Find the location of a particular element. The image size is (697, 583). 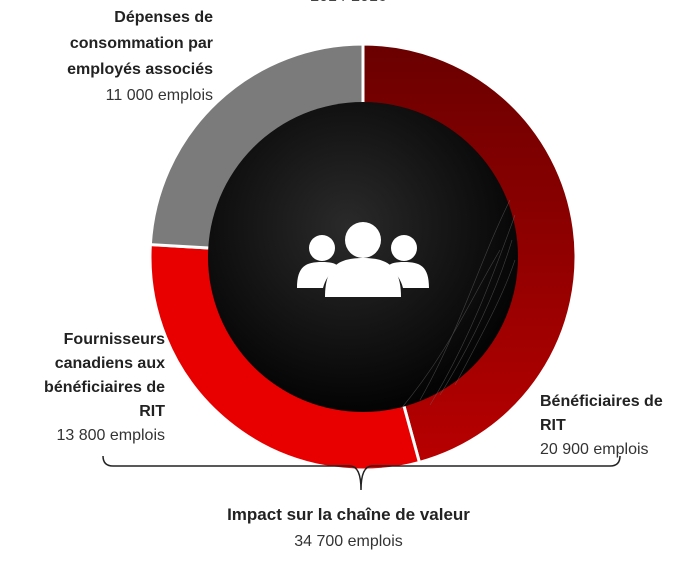

subtitle: 2014-2016 is located at coordinates (348, 3).